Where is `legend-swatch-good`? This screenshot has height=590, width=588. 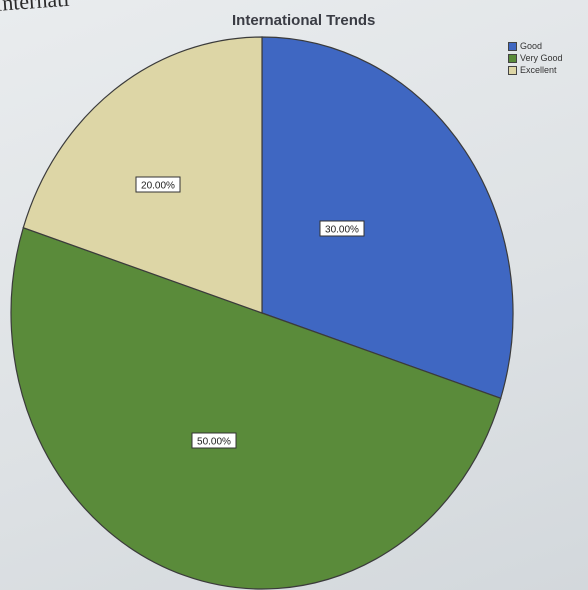
legend-swatch-good is located at coordinates (512, 46).